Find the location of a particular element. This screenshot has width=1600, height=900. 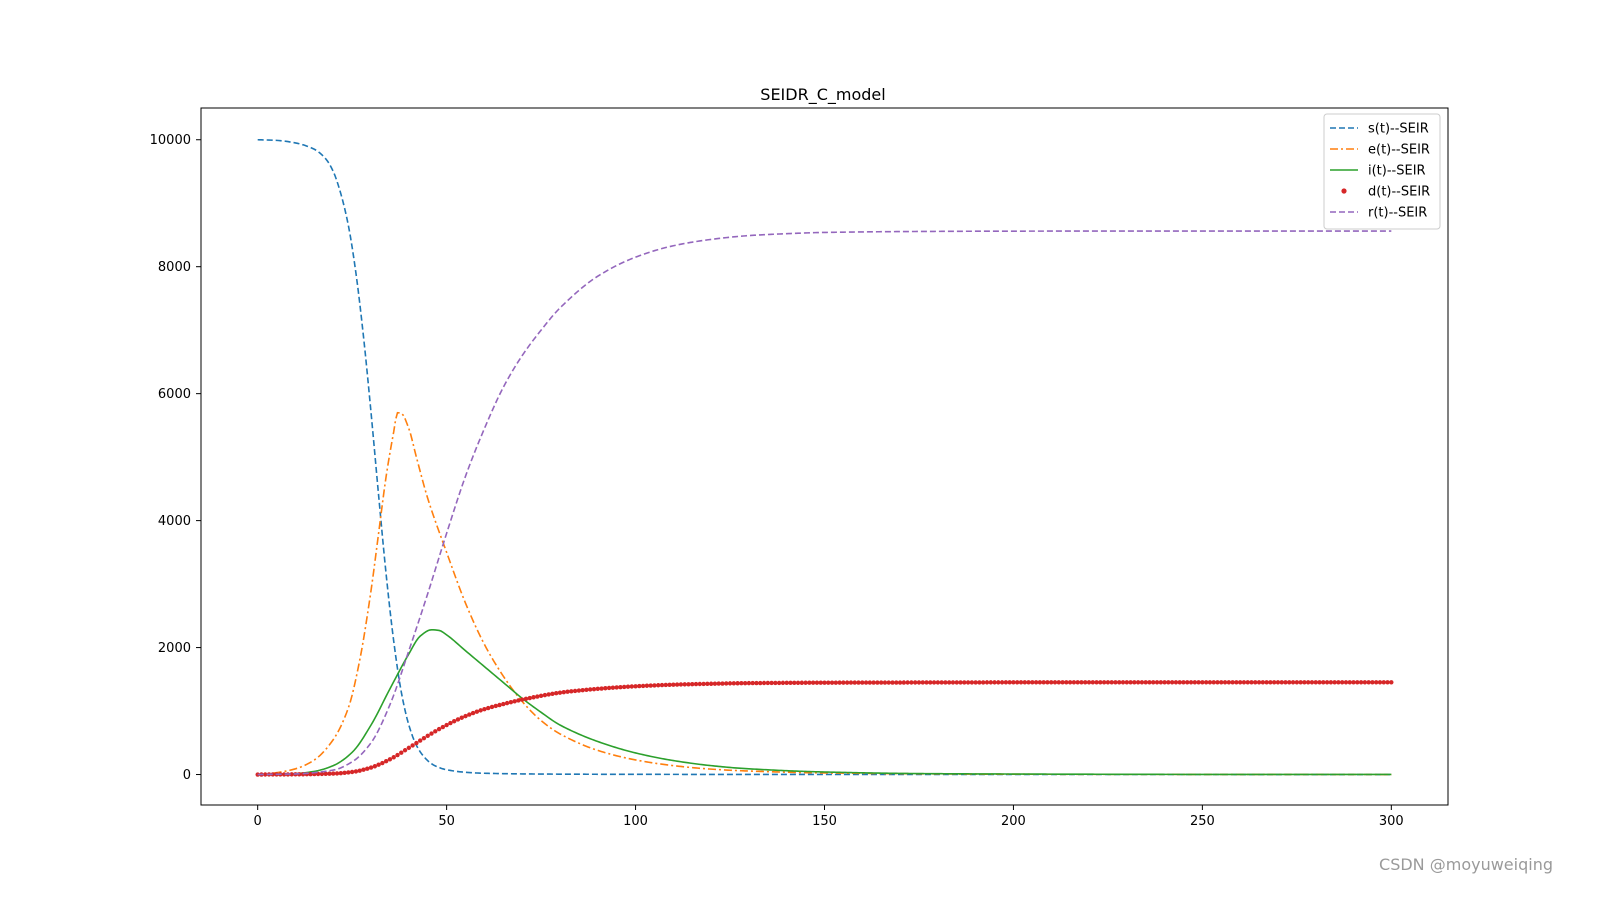

legend-item: e(t)--SEIR is located at coordinates (1380, 150).